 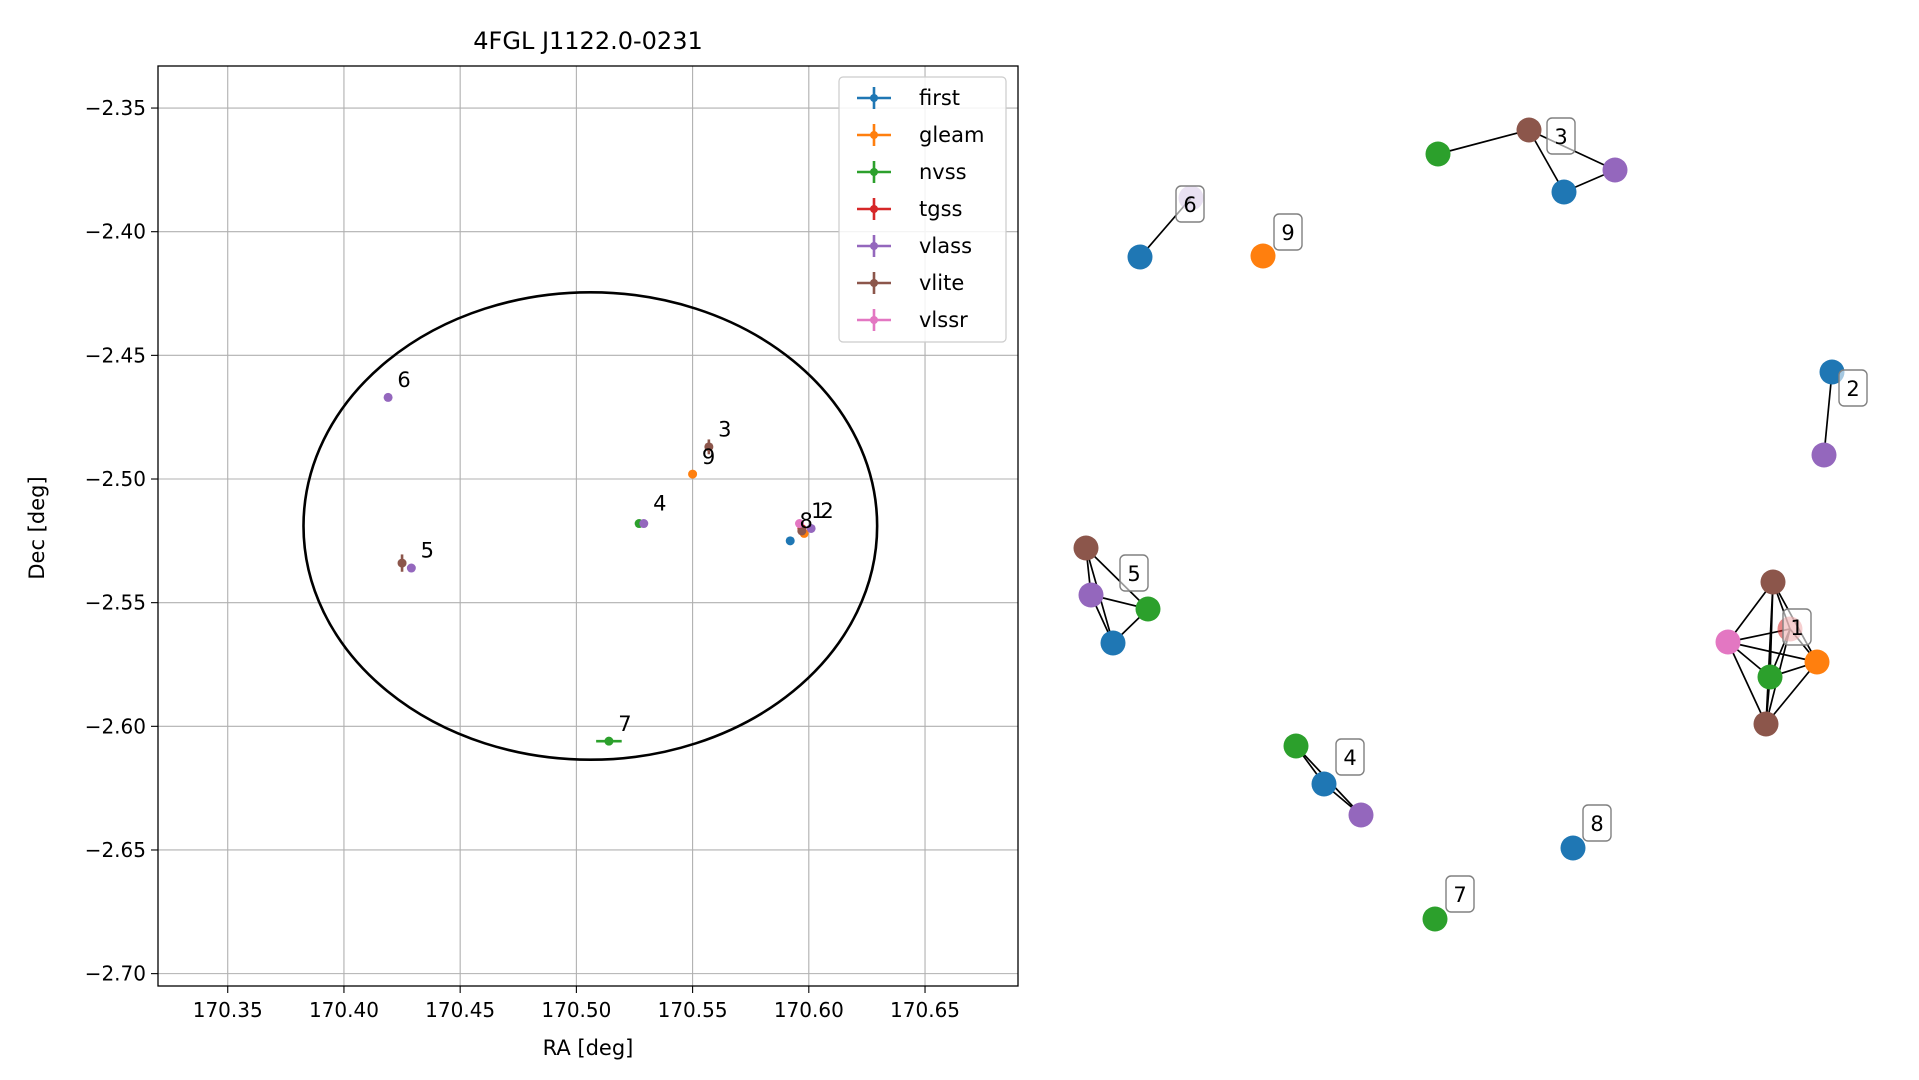 I want to click on marker-gleam, so click(x=693, y=474).